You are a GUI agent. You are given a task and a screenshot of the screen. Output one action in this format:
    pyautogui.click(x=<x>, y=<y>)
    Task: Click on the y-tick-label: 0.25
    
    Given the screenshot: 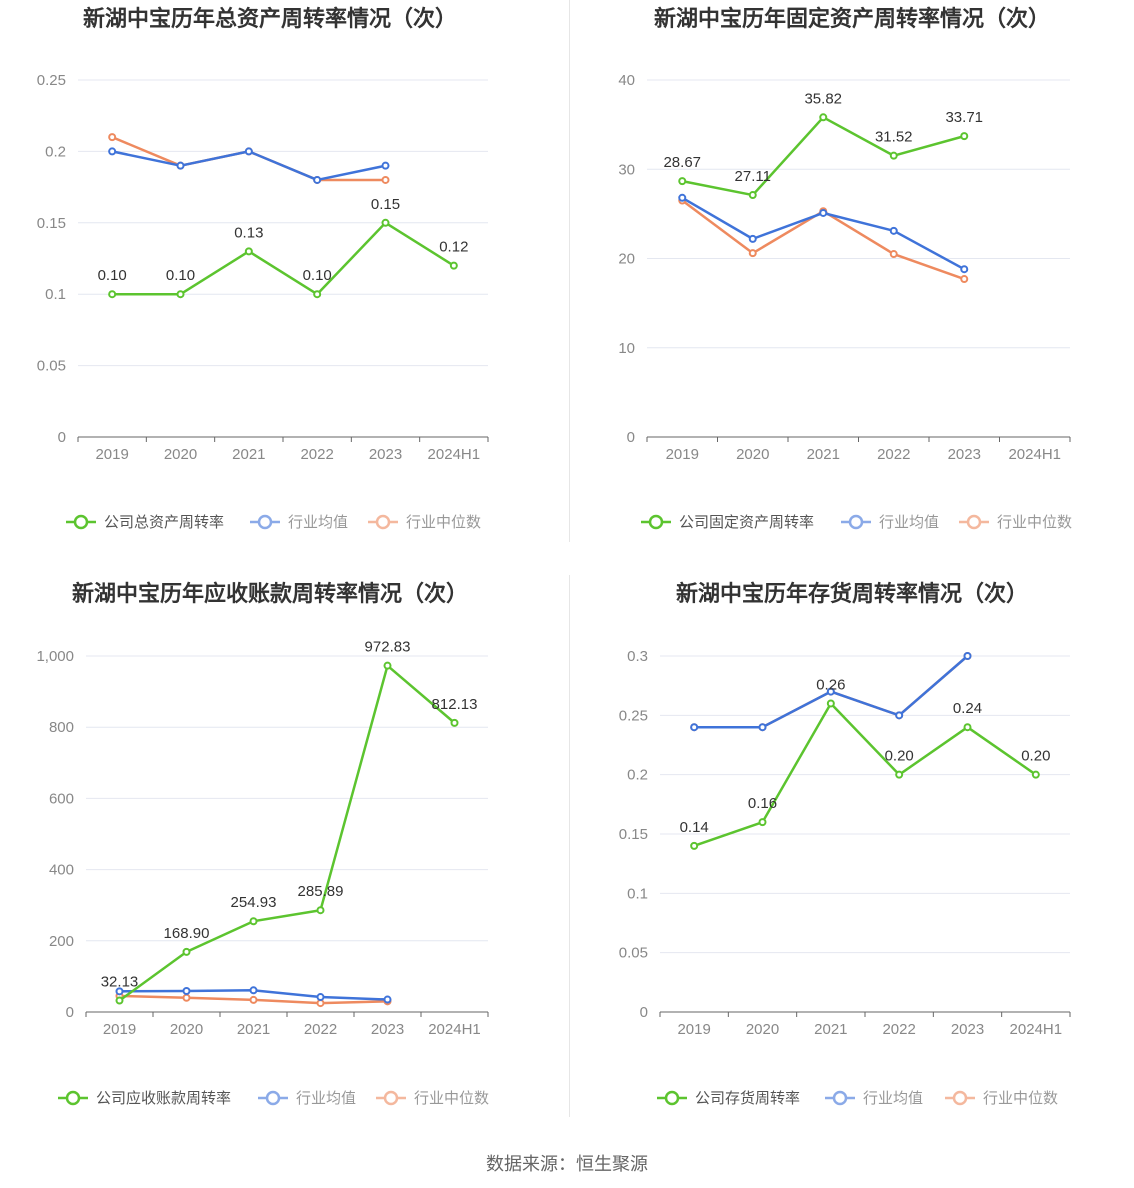 What is the action you would take?
    pyautogui.click(x=633, y=715)
    